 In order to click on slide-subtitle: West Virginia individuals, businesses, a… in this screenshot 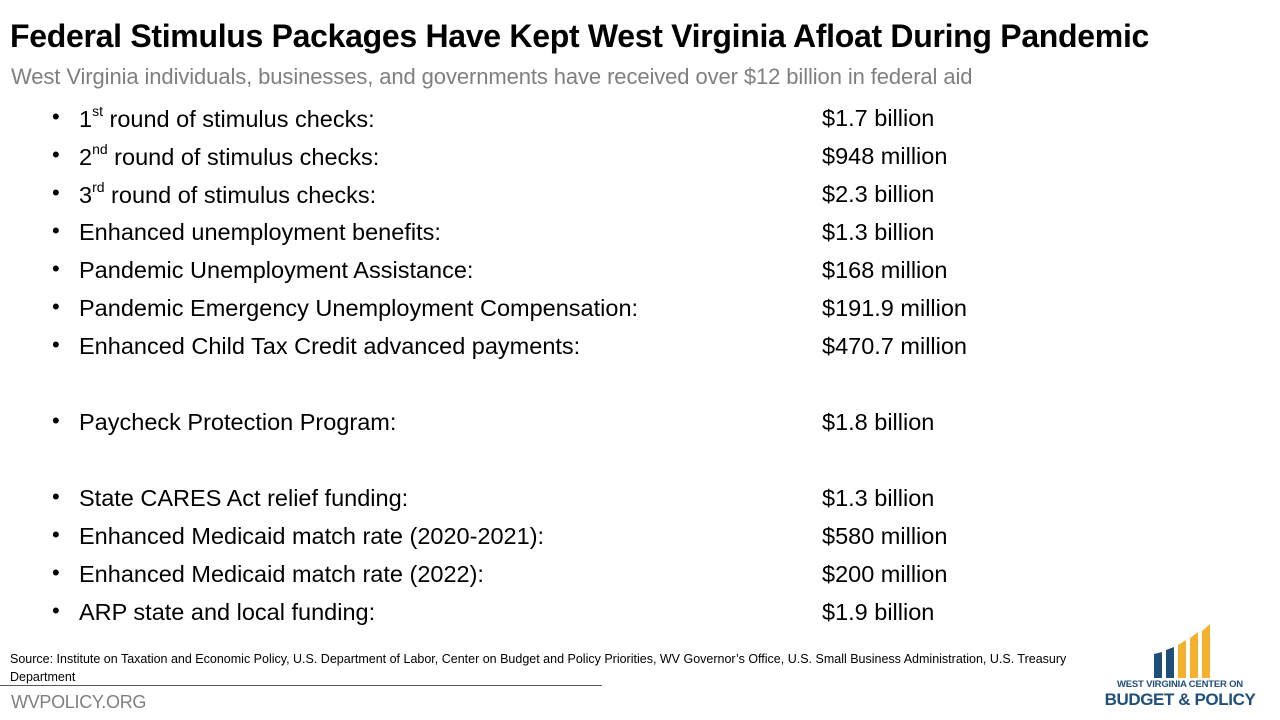, I will do `click(492, 76)`.